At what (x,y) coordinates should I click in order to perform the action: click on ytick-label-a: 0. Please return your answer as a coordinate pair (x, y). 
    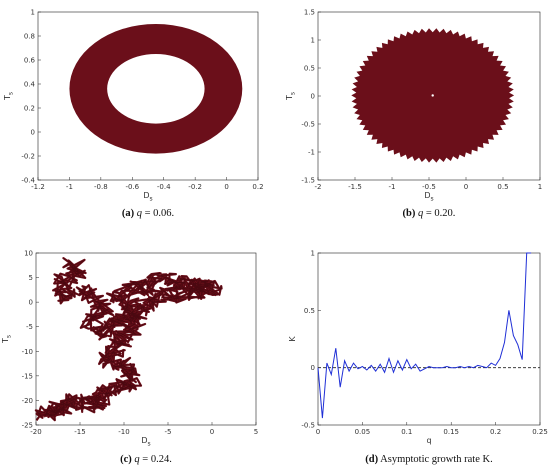
    Looking at the image, I should click on (33, 133).